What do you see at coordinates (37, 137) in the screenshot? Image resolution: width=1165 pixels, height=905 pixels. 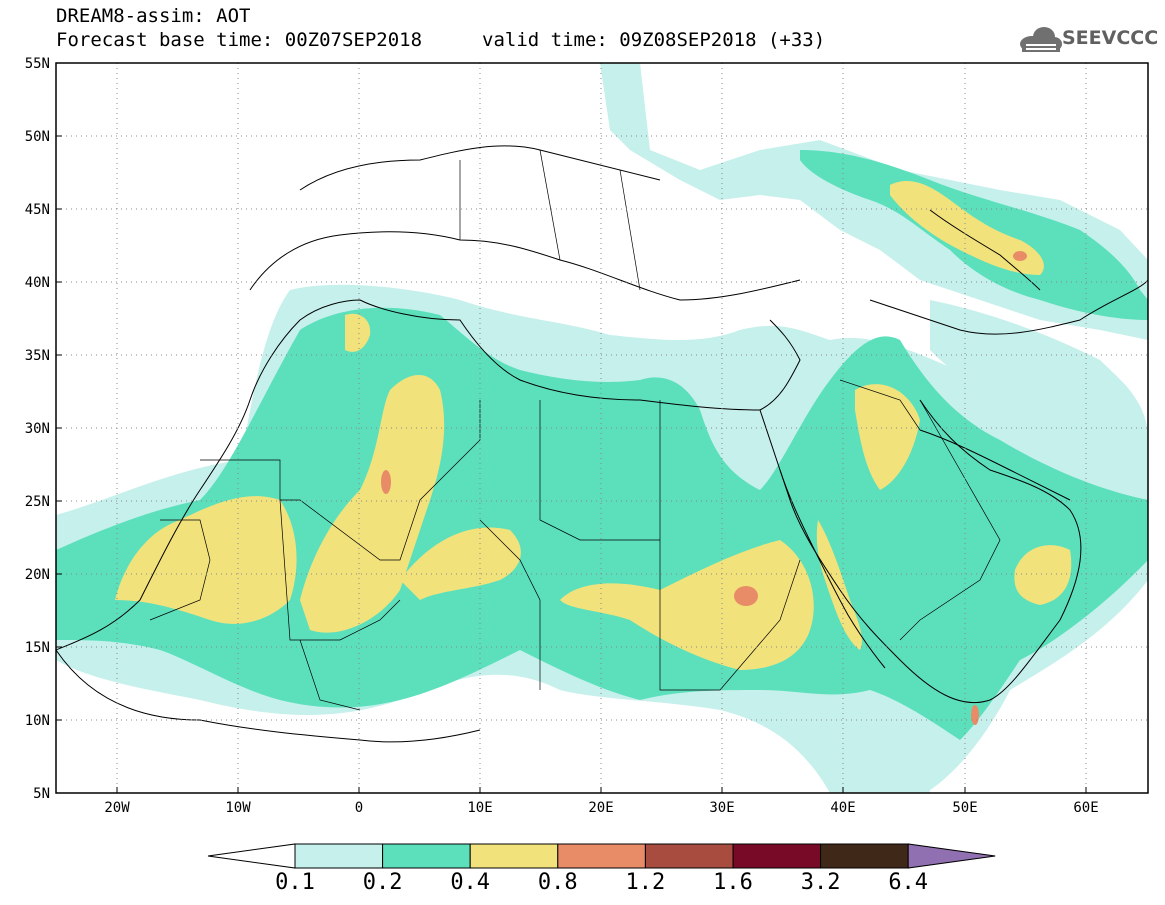 I see `lat-label: 50N` at bounding box center [37, 137].